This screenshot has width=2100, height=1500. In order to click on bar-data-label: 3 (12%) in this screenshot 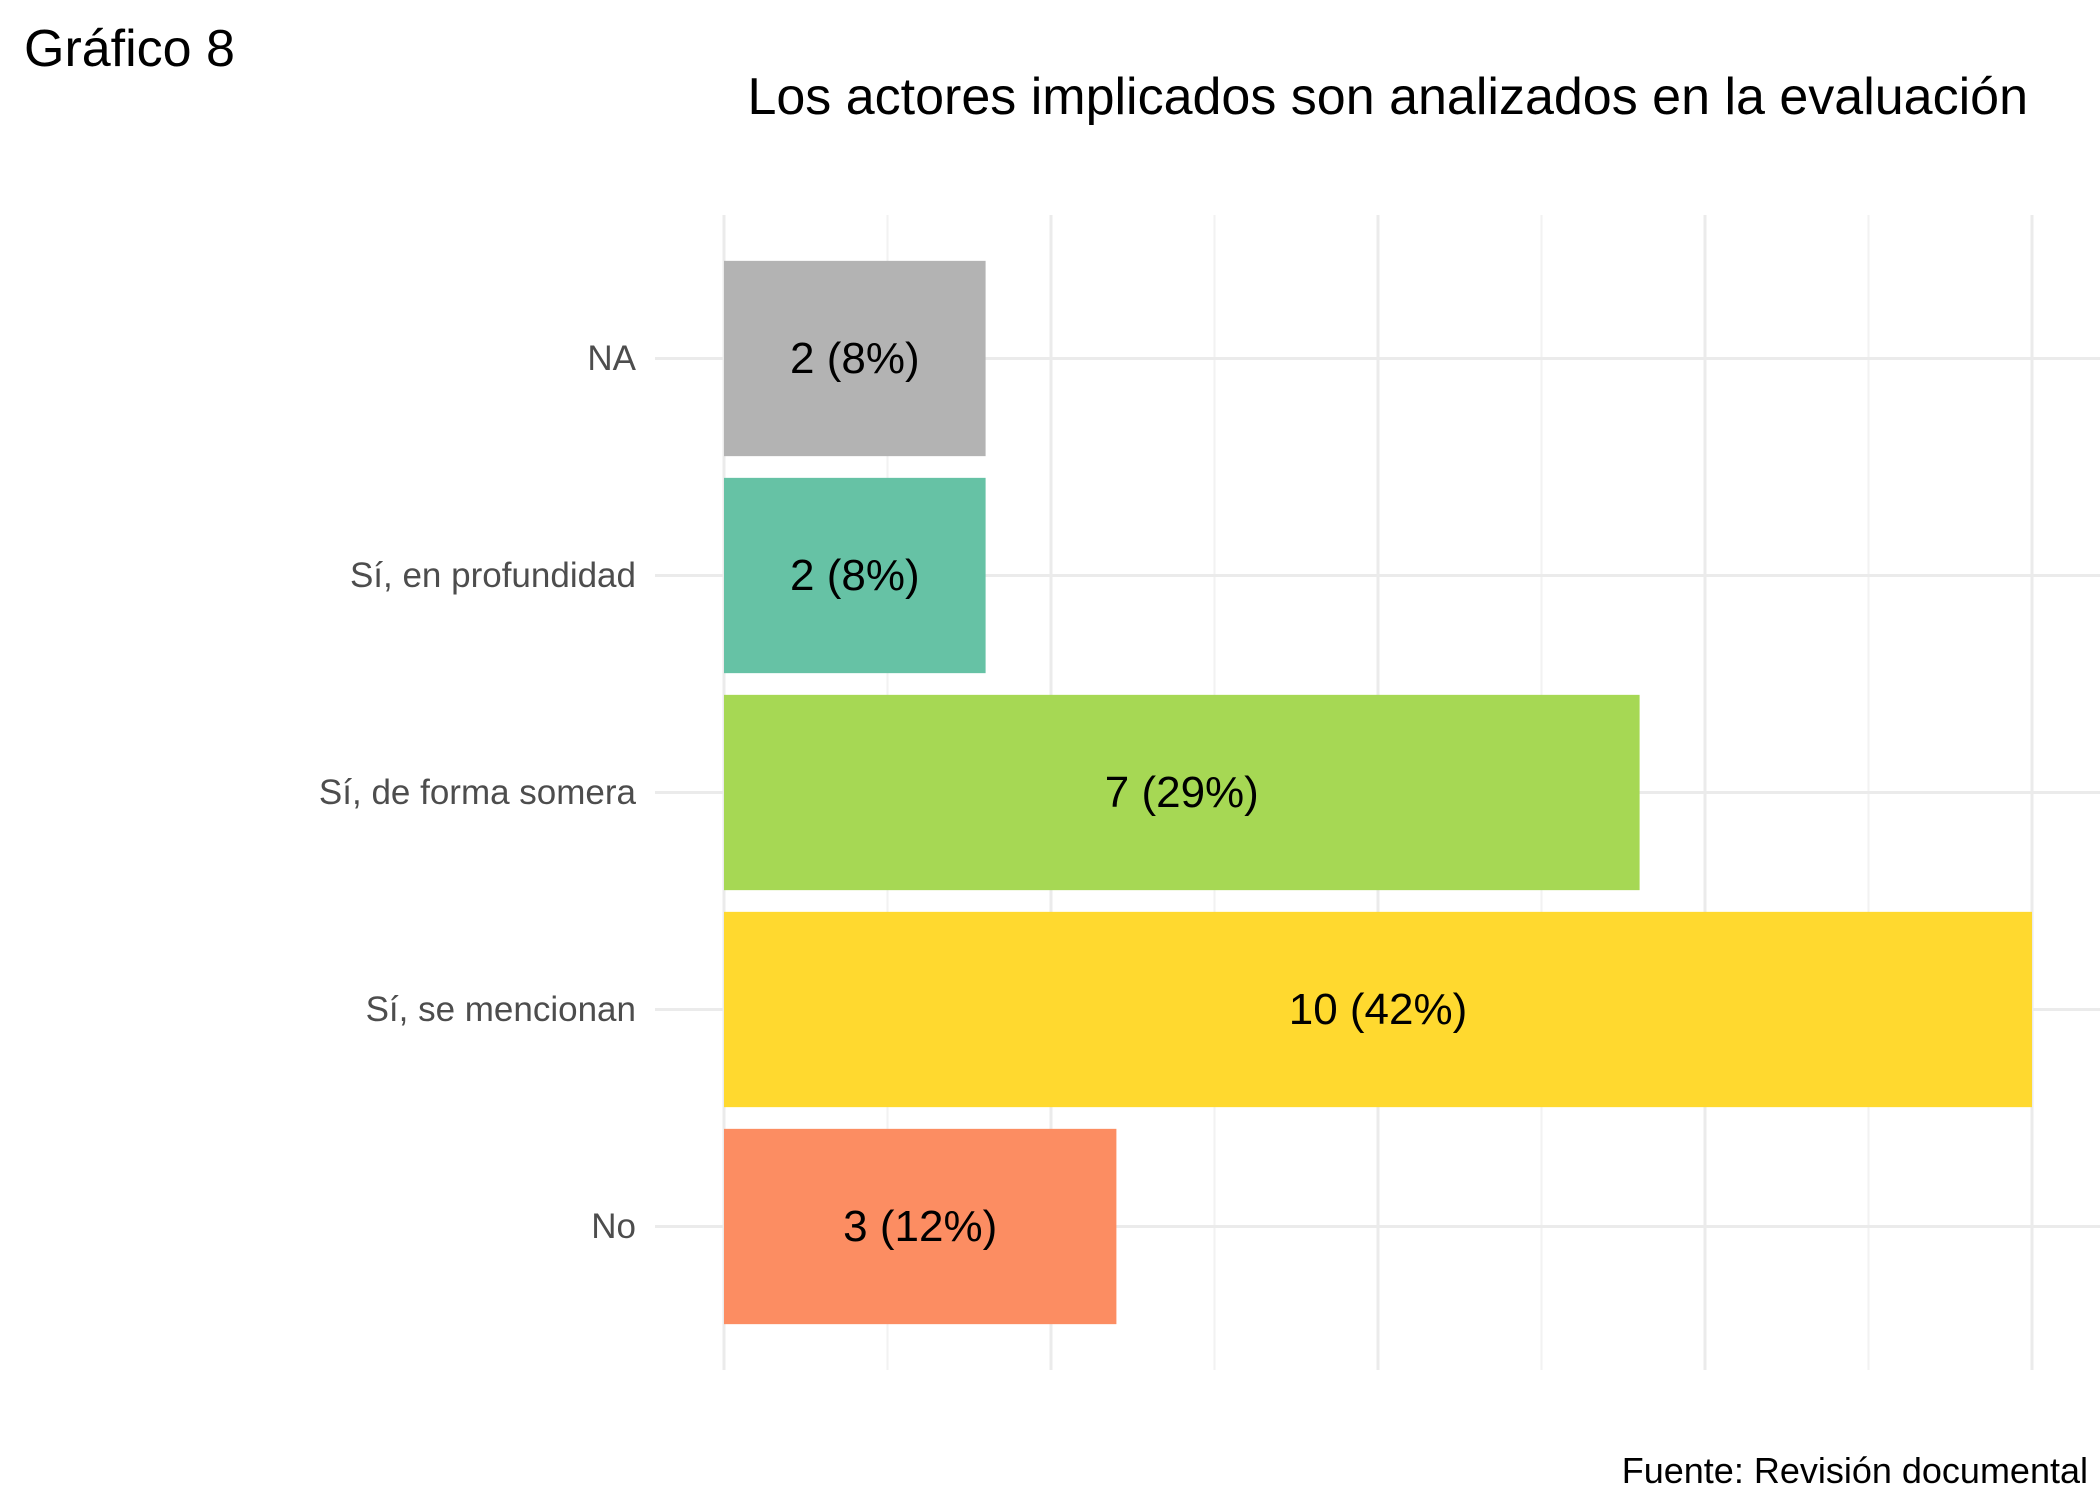, I will do `click(920, 1226)`.